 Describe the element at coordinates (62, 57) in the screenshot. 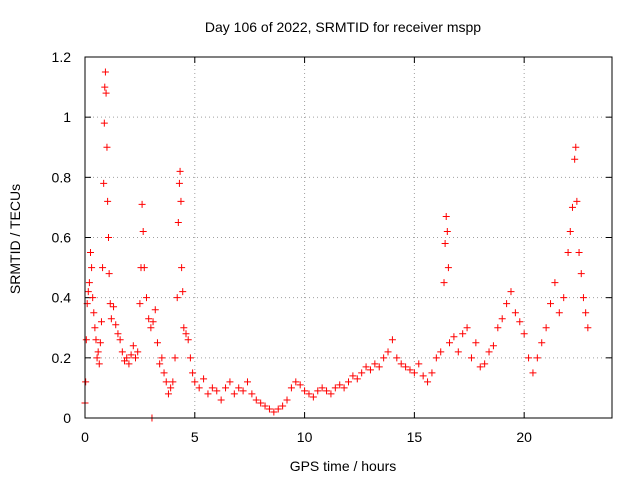

I see `y-tick-label: 1.2` at that location.